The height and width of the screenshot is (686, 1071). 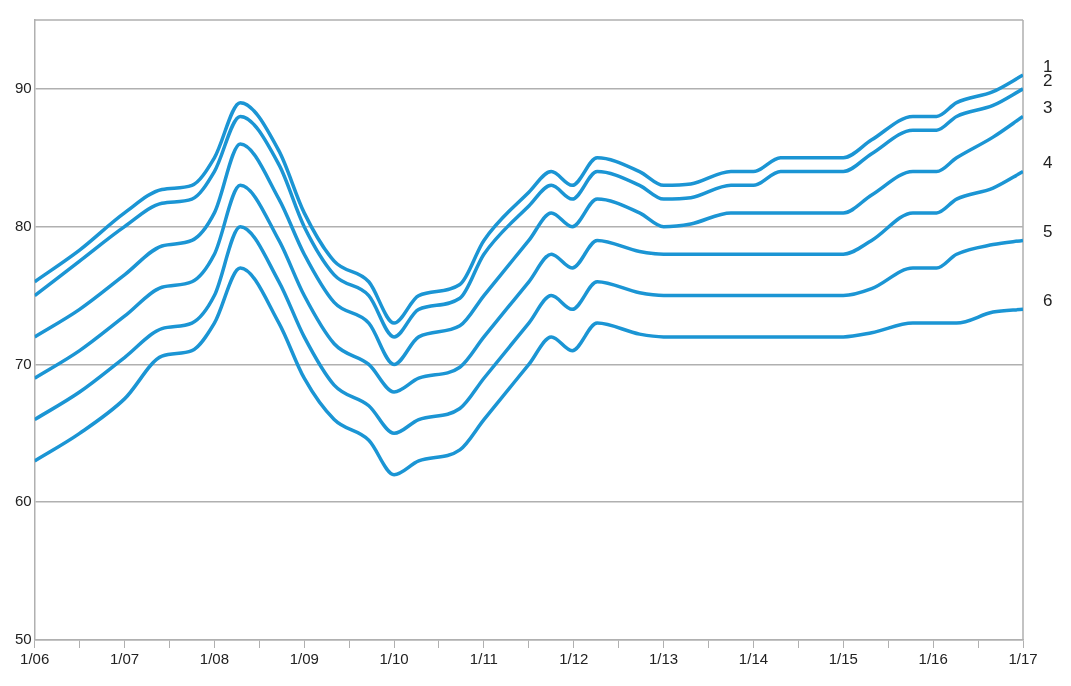 I want to click on x-tick-label: 1/13, so click(x=664, y=659).